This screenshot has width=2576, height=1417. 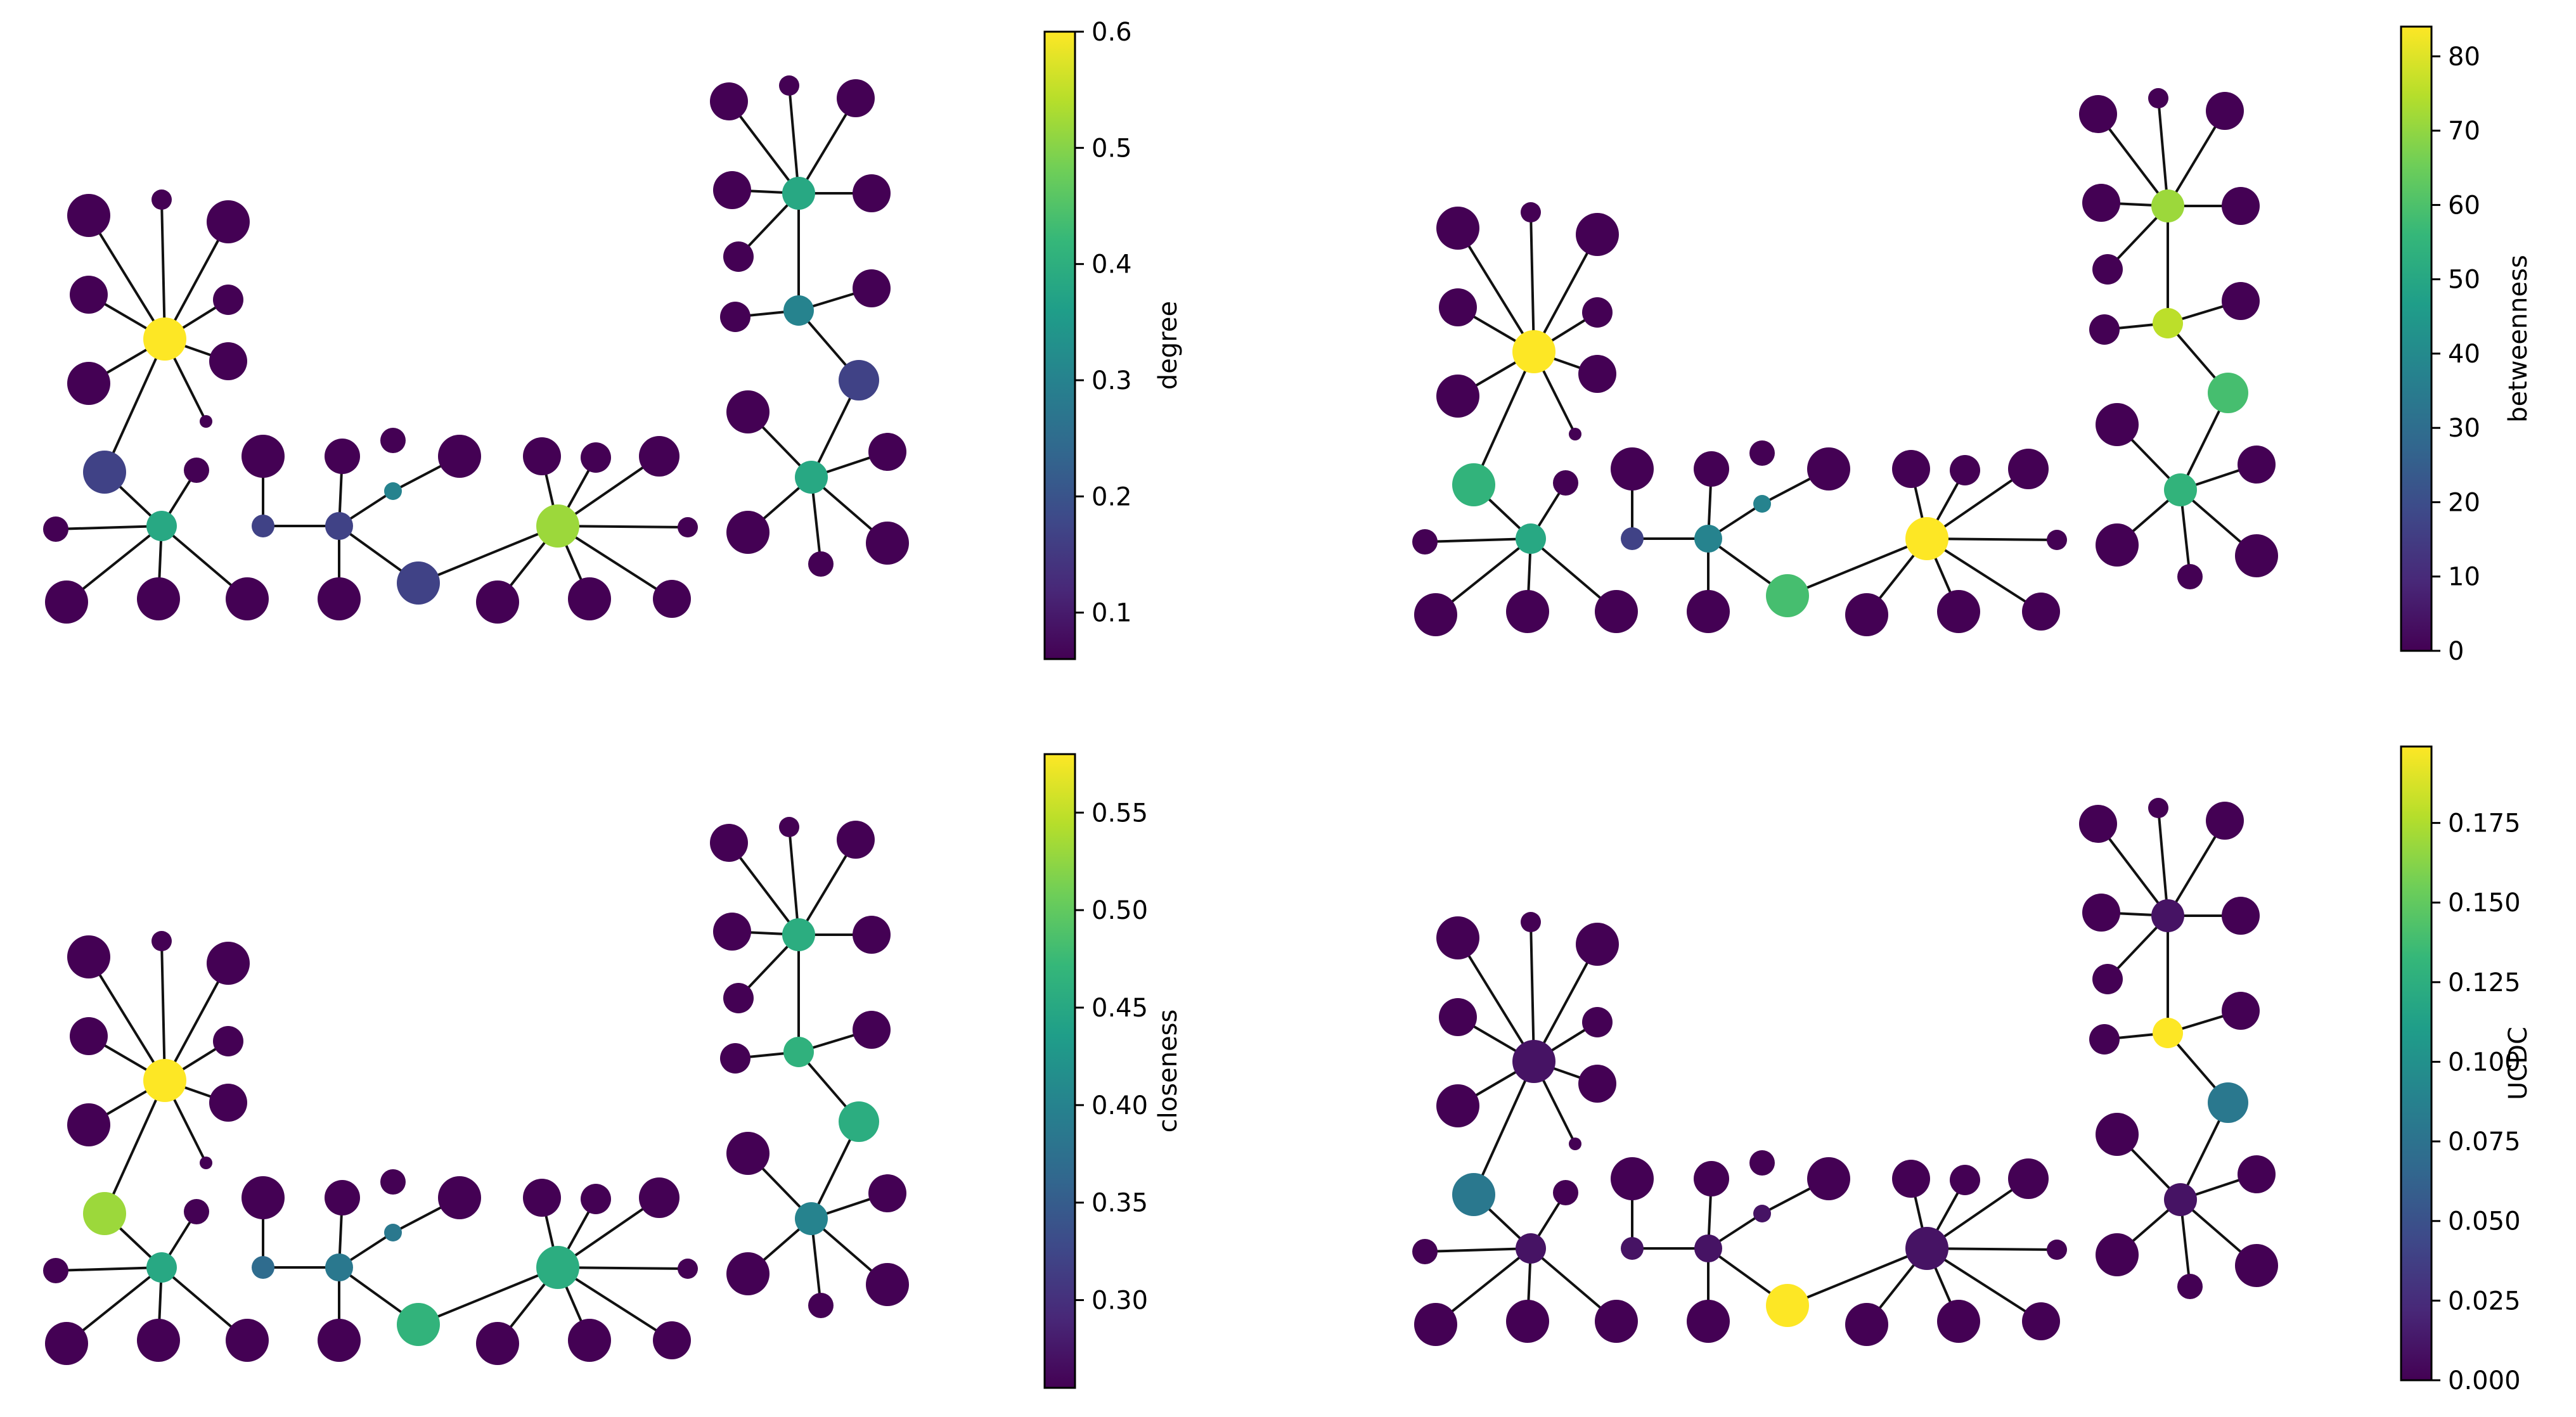 I want to click on node-e5, so click(x=2190, y=1286).